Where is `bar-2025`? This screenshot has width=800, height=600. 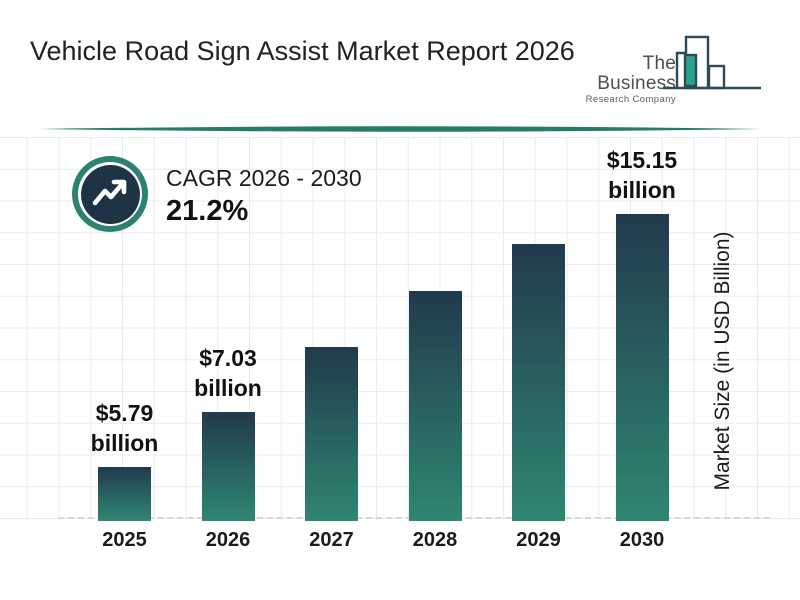
bar-2025 is located at coordinates (124, 494).